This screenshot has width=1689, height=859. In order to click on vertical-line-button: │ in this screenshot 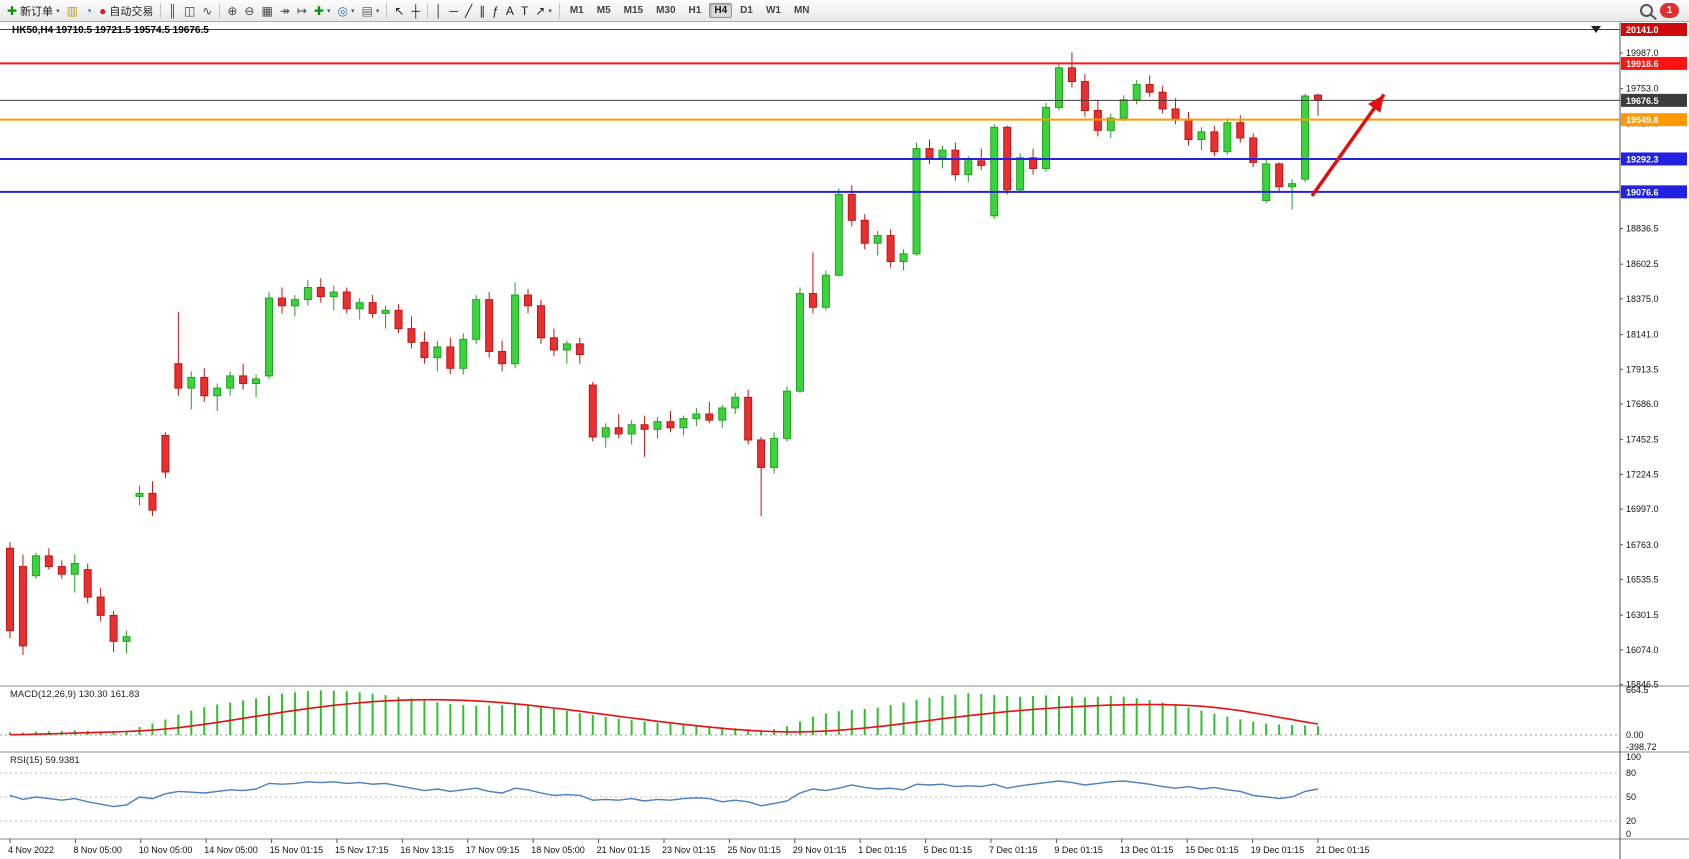, I will do `click(439, 11)`.